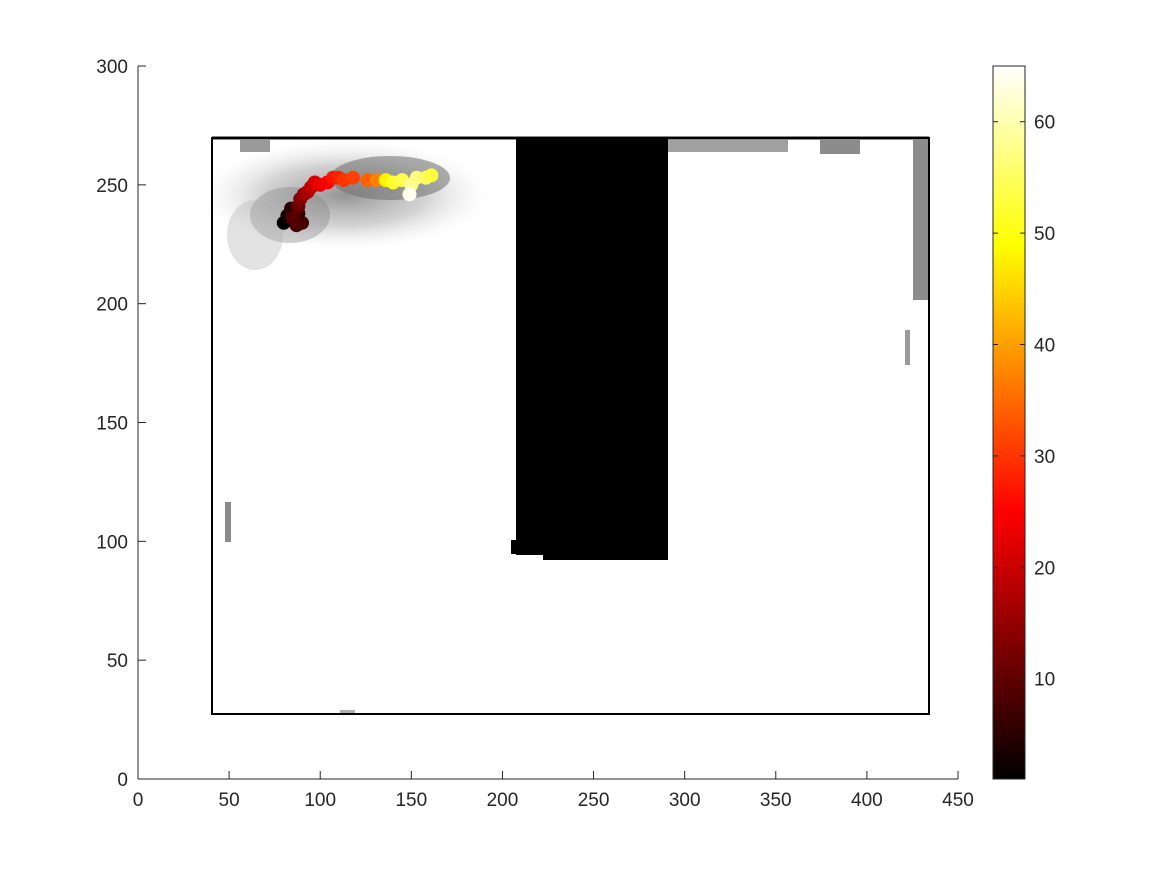 Image resolution: width=1167 pixels, height=875 pixels. What do you see at coordinates (1009, 422) in the screenshot?
I see `colorbar` at bounding box center [1009, 422].